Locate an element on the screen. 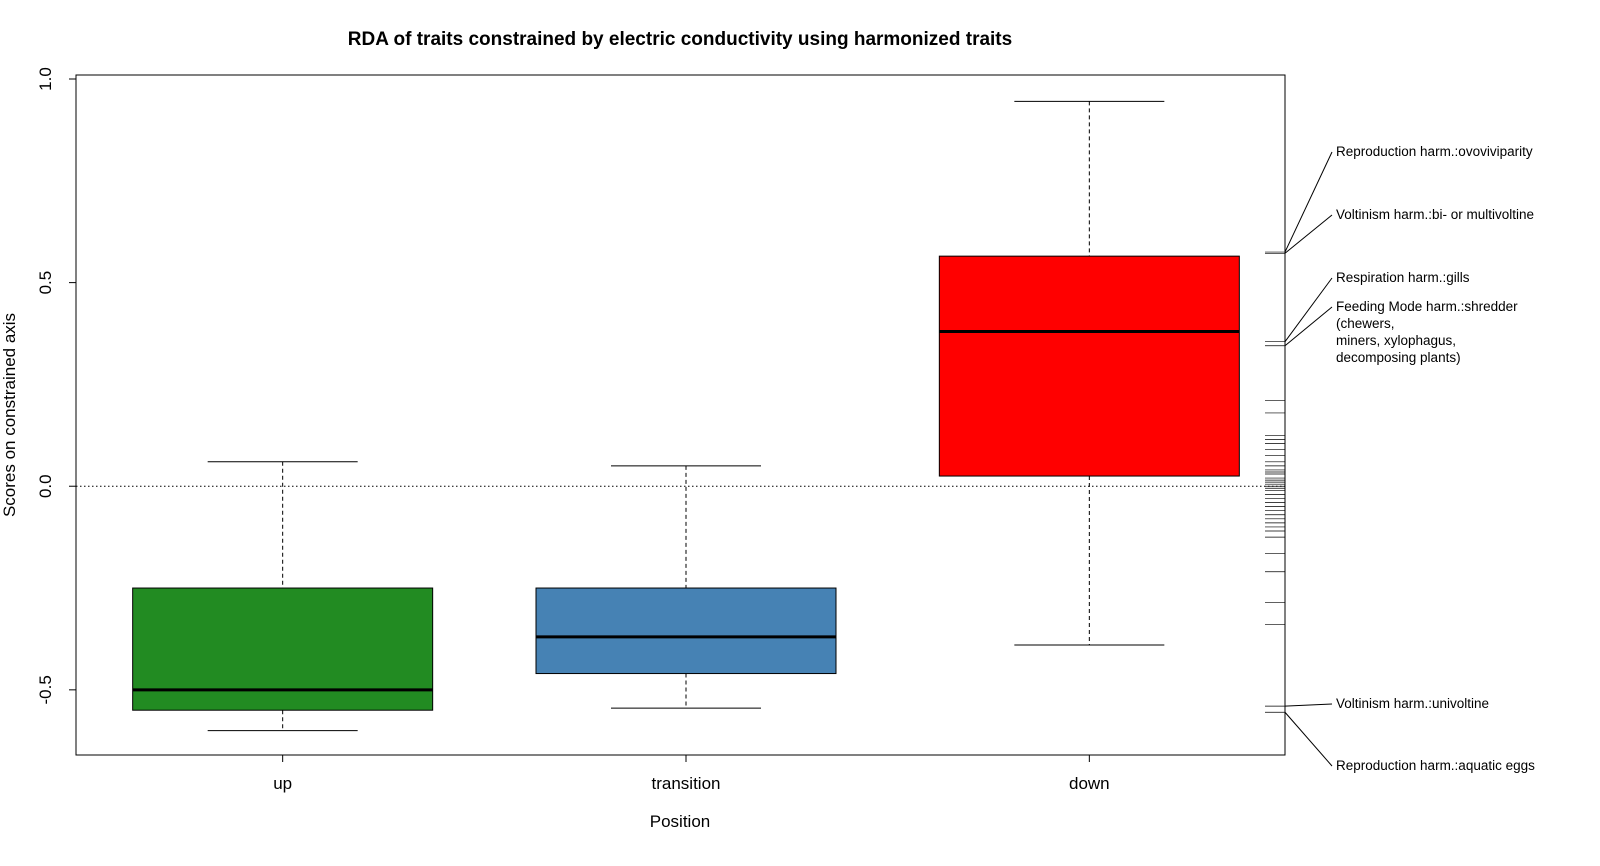 The width and height of the screenshot is (1600, 866). x-tick-label: down is located at coordinates (1089, 783).